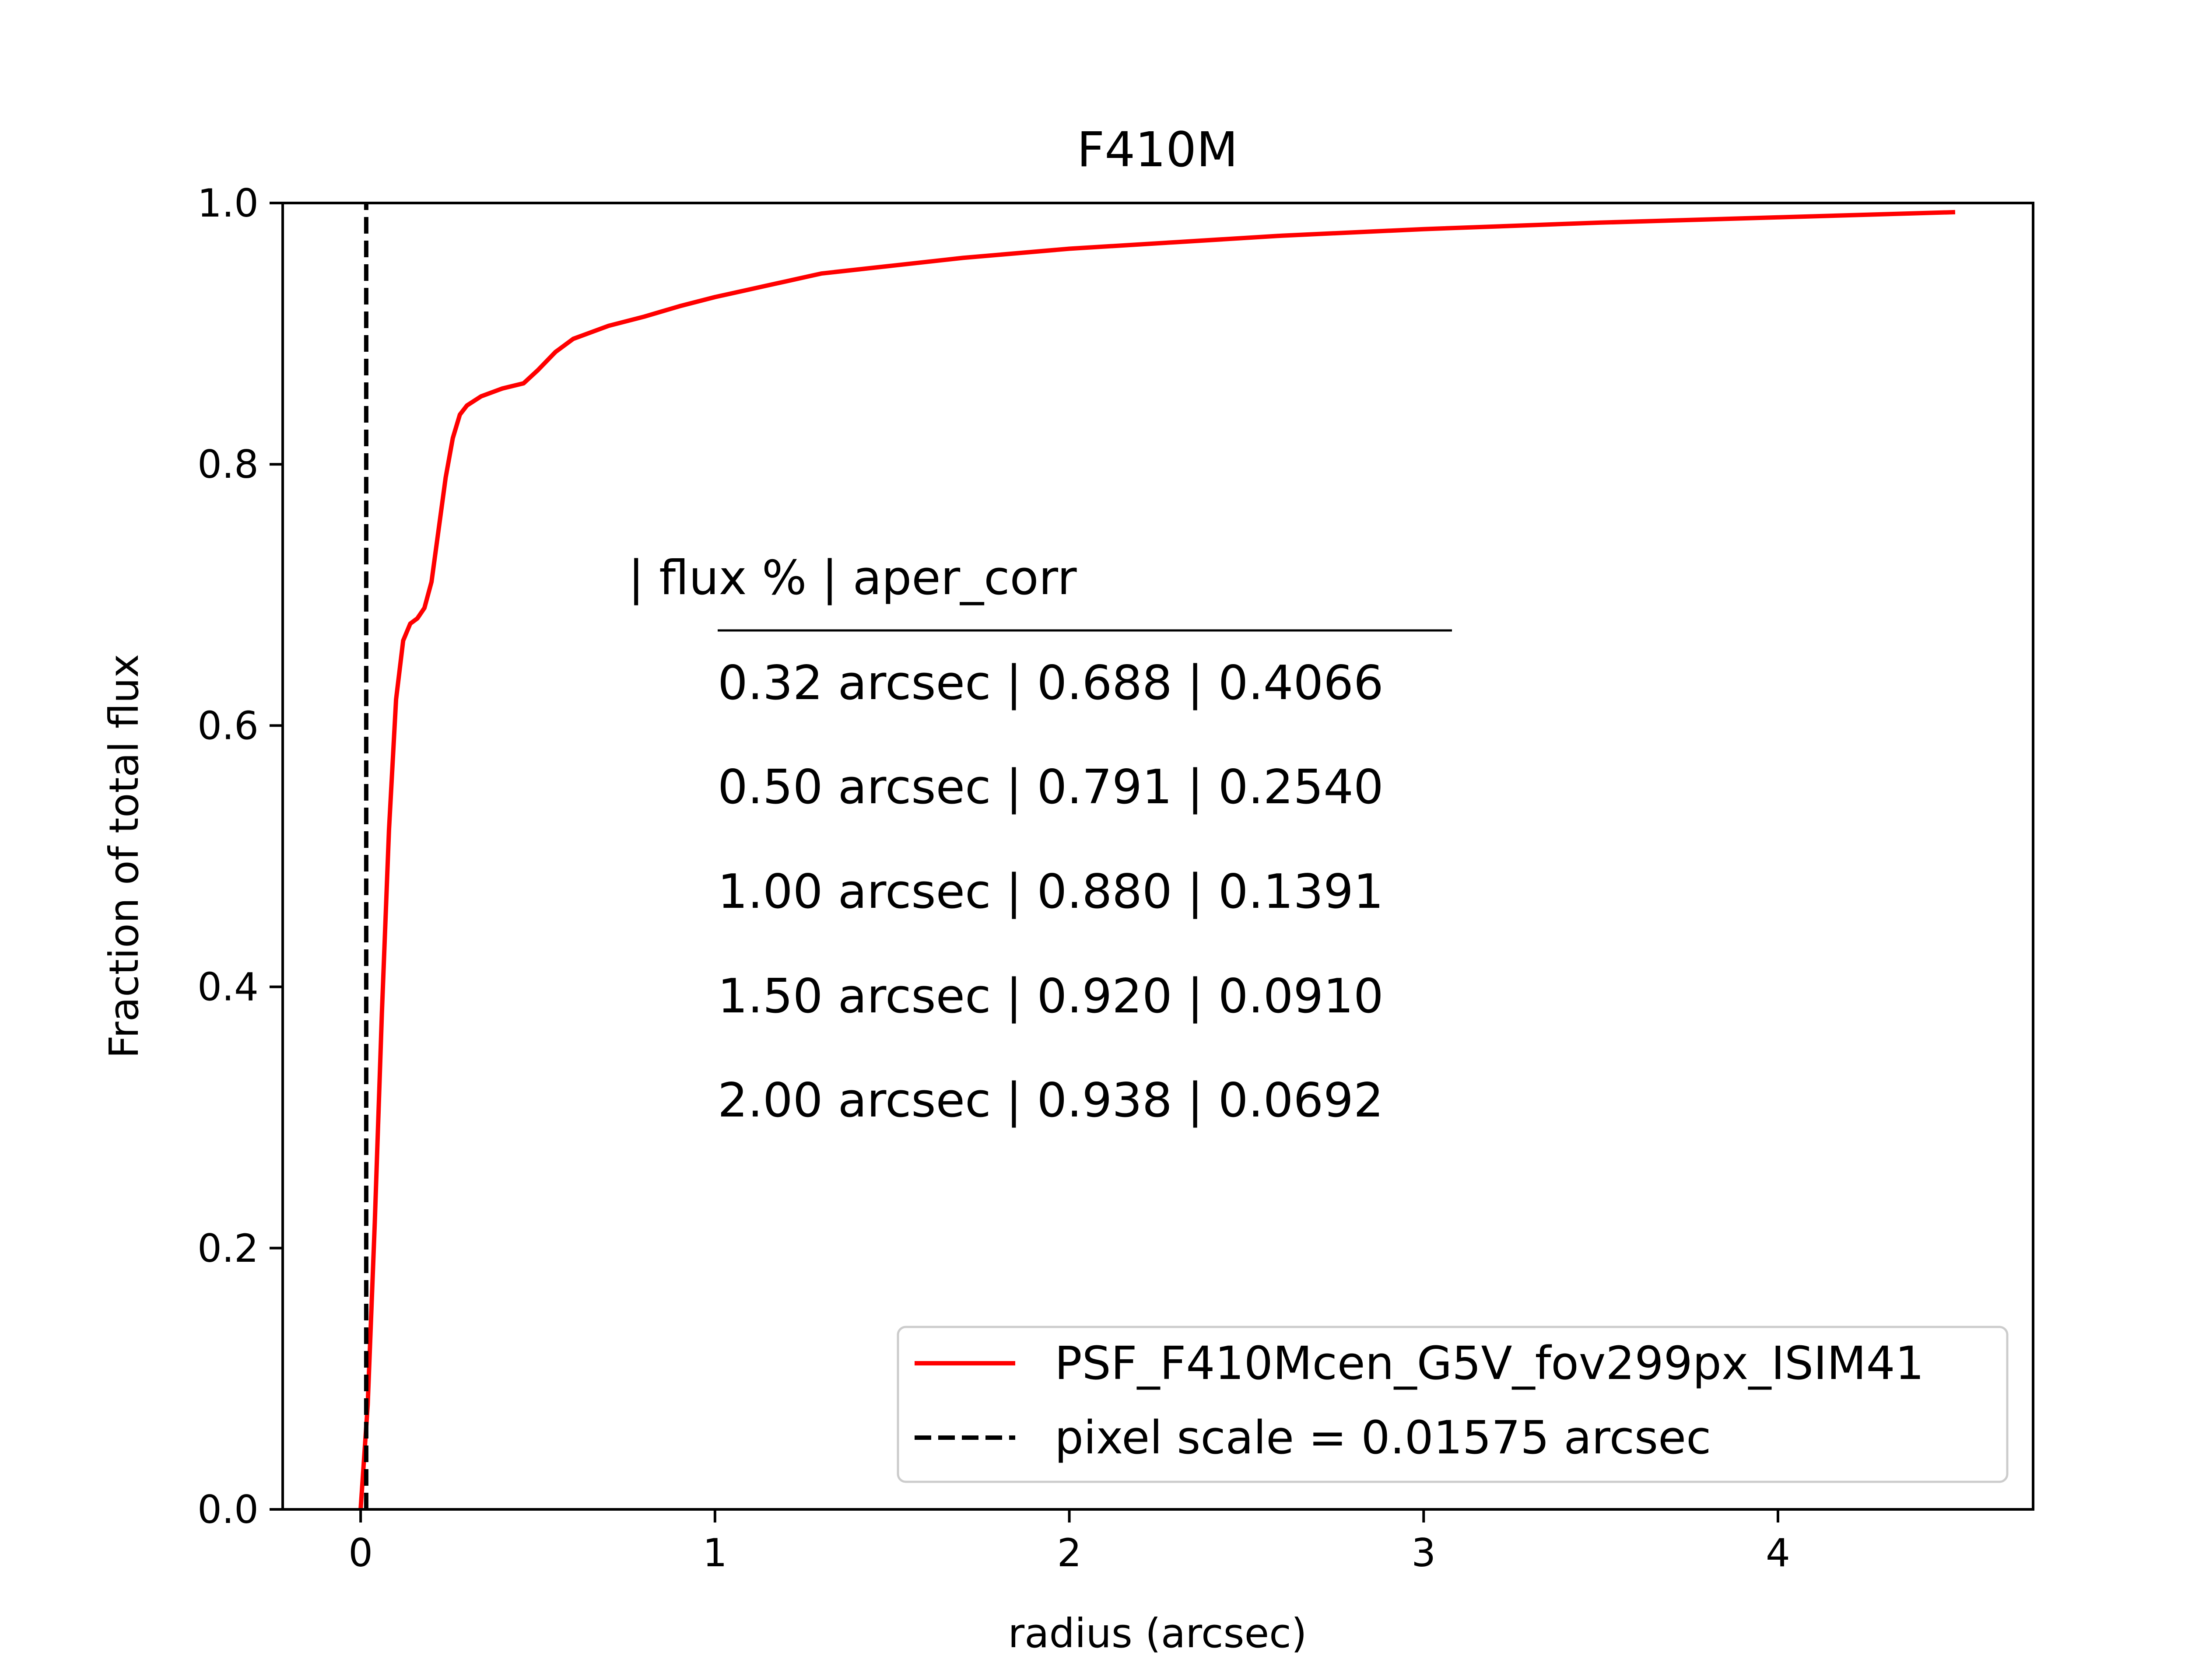 This screenshot has width=2188, height=1680. Describe the element at coordinates (228, 987) in the screenshot. I see `y-tick-label: 0.4` at that location.